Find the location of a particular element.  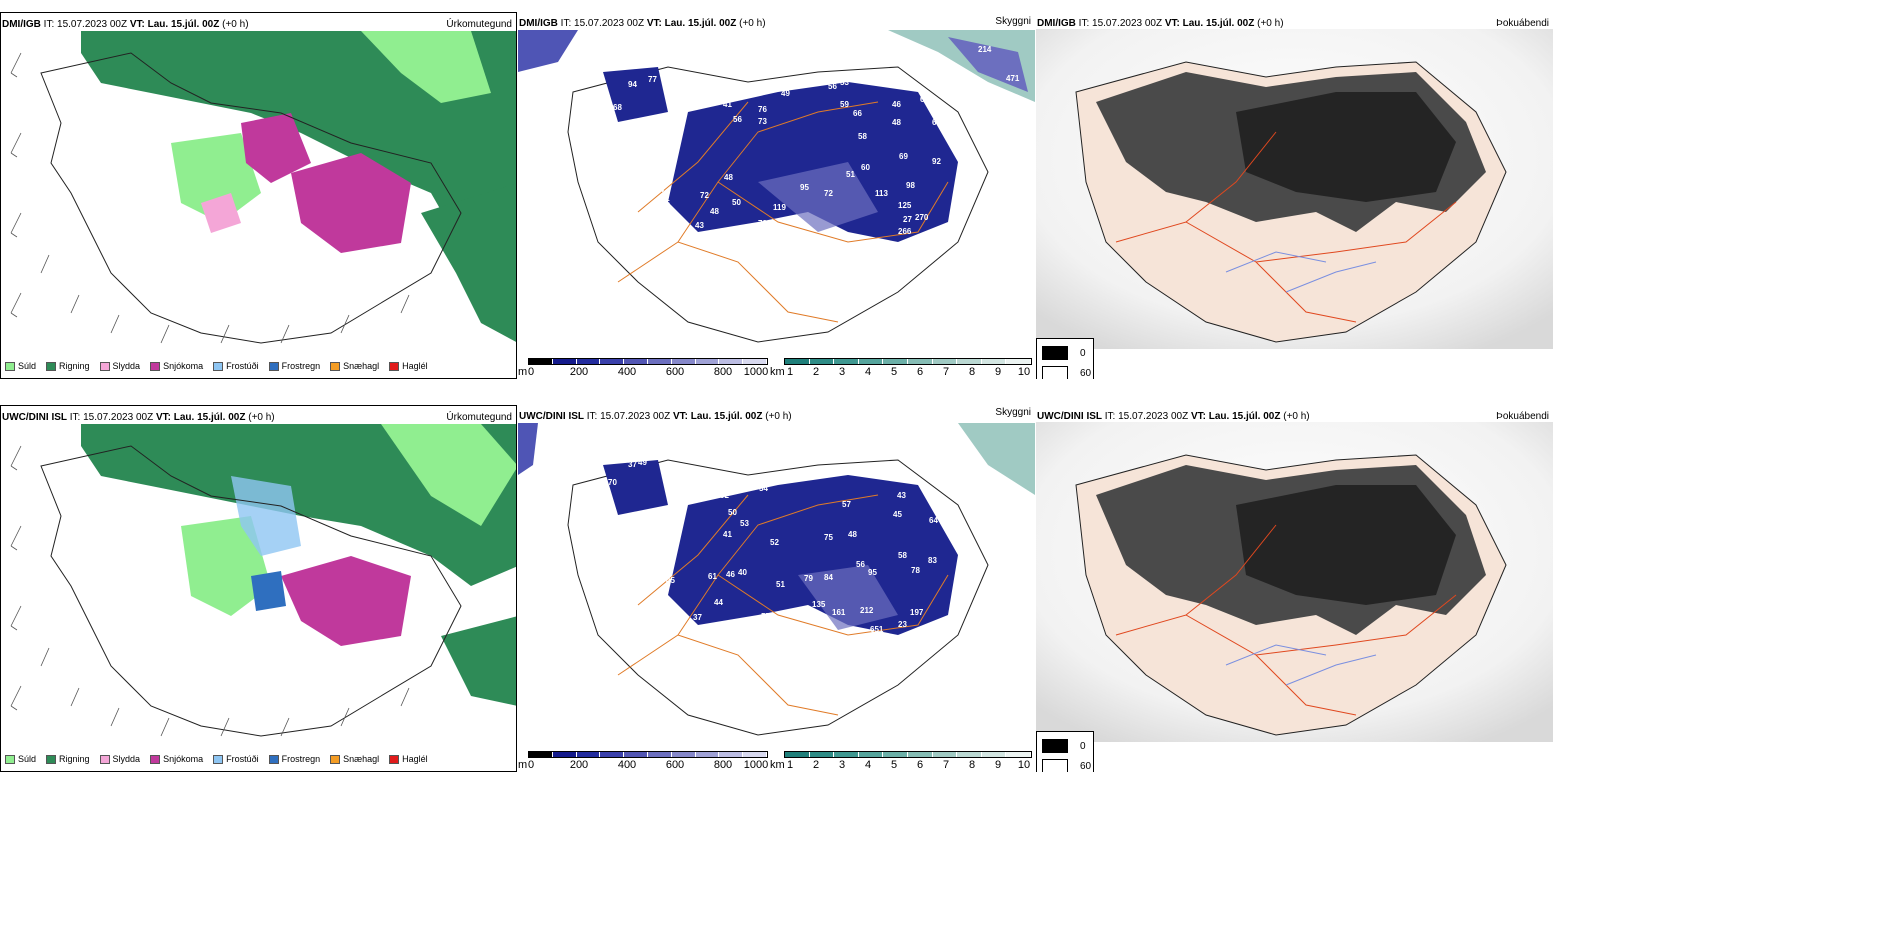

legend-label: Snjókoma is located at coordinates (183, 366).